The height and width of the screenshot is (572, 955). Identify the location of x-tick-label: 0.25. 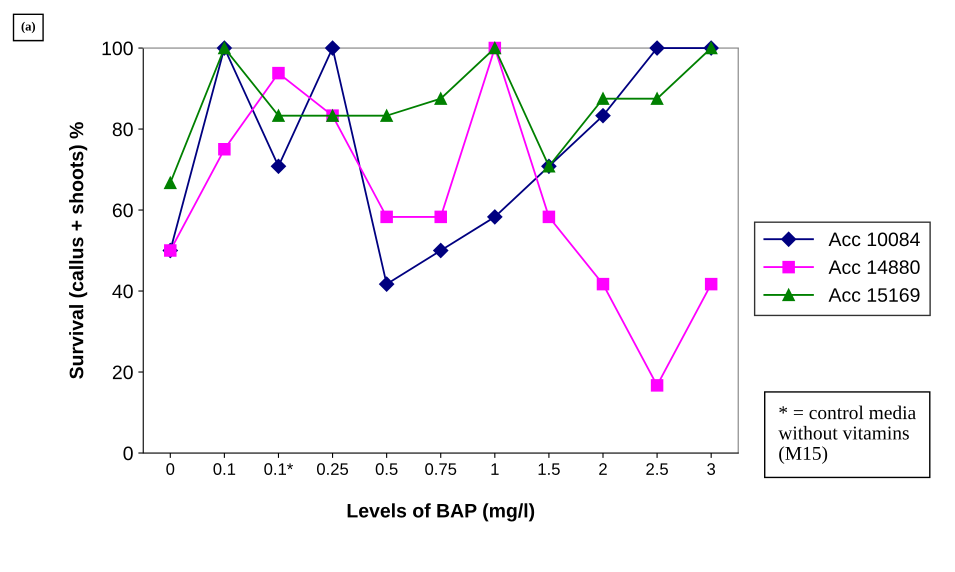
(332, 469).